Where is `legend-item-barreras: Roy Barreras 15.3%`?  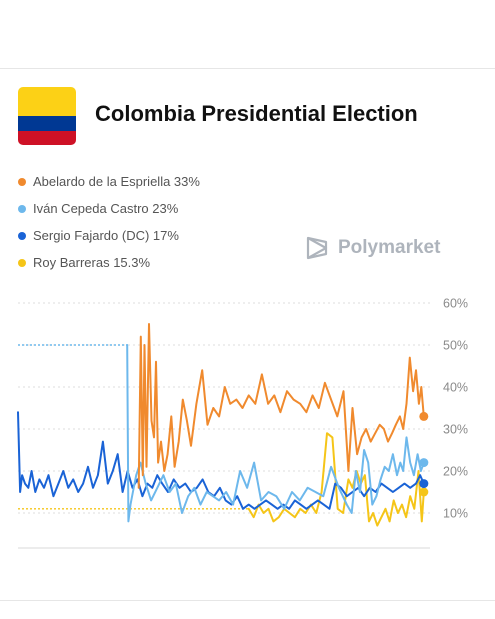 legend-item-barreras: Roy Barreras 15.3% is located at coordinates (109, 262).